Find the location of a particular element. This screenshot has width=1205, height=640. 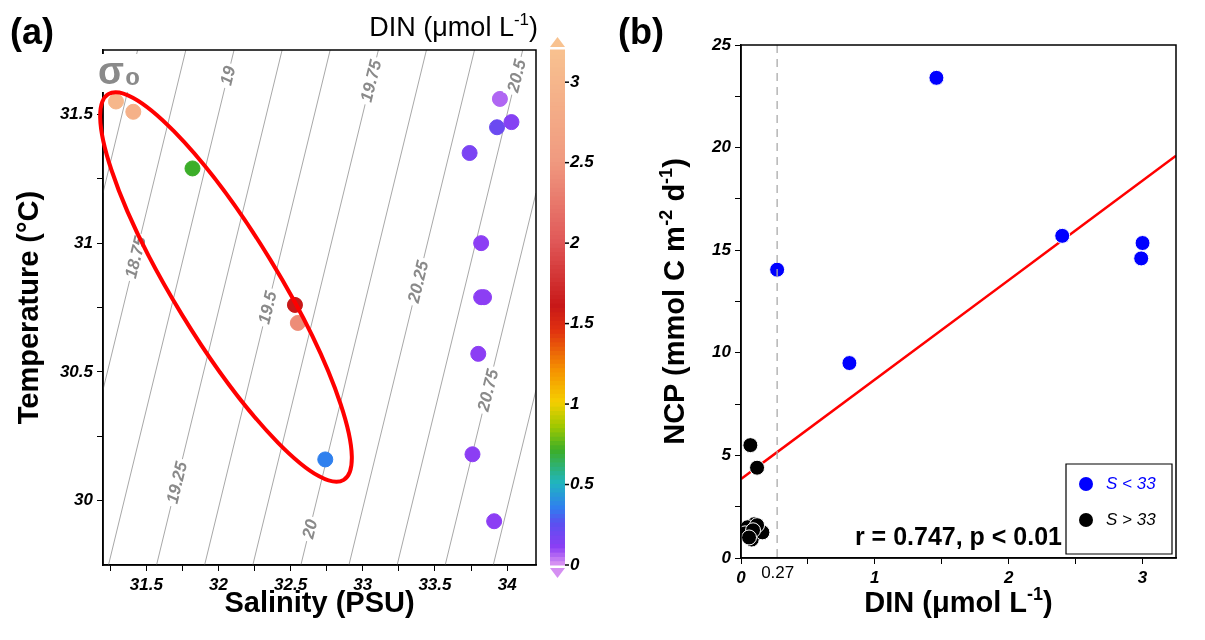

y-tick-label: 20 is located at coordinates (721, 147).